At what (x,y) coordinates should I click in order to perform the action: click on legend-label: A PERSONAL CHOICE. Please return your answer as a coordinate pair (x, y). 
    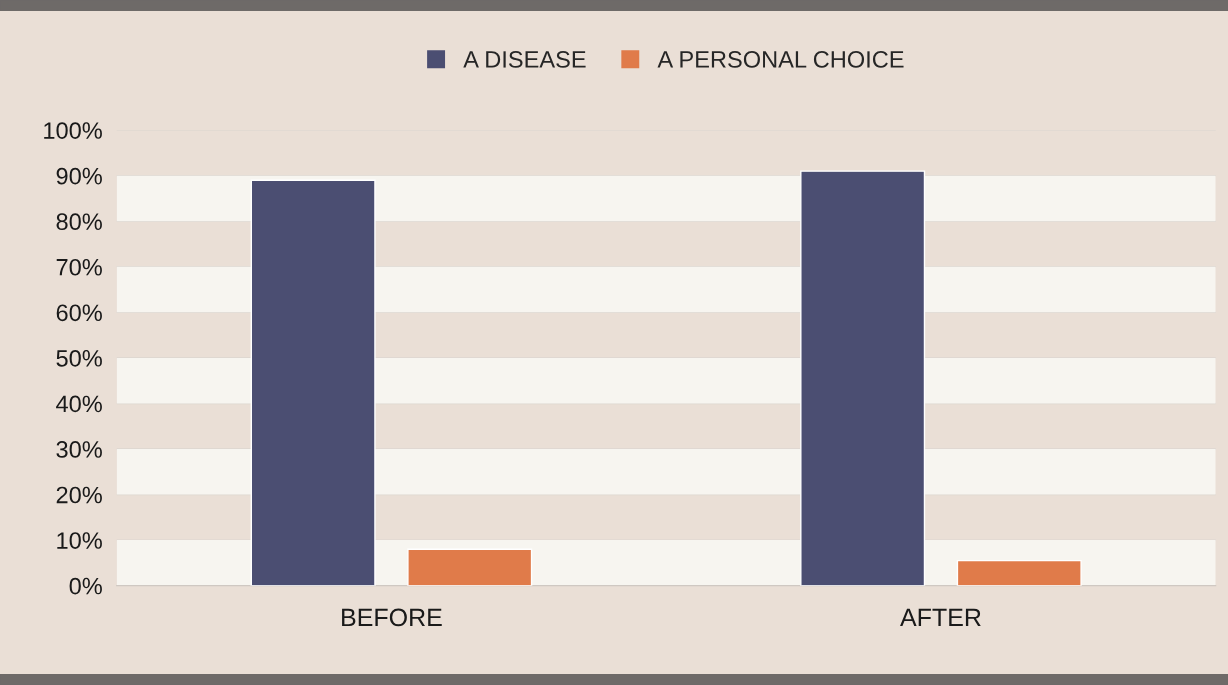
    Looking at the image, I should click on (780, 59).